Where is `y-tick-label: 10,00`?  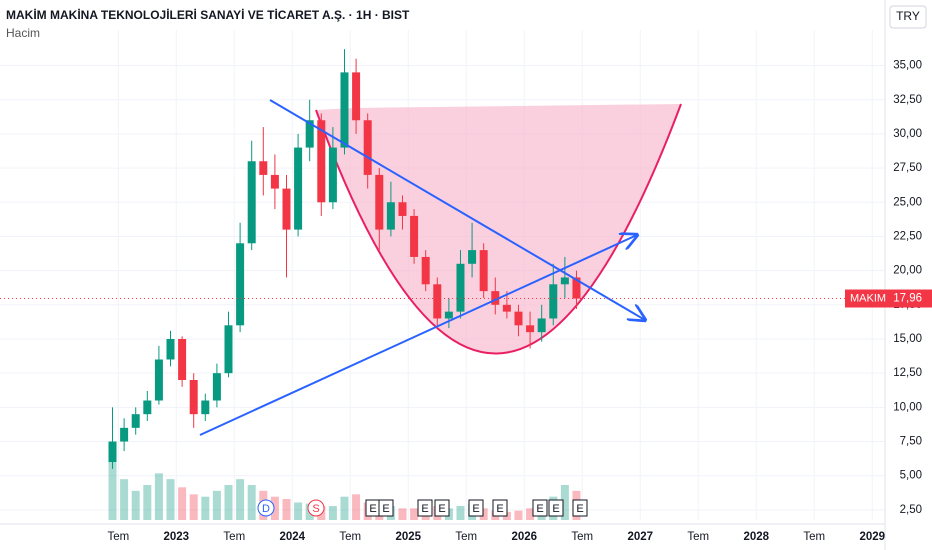
y-tick-label: 10,00 is located at coordinates (907, 407).